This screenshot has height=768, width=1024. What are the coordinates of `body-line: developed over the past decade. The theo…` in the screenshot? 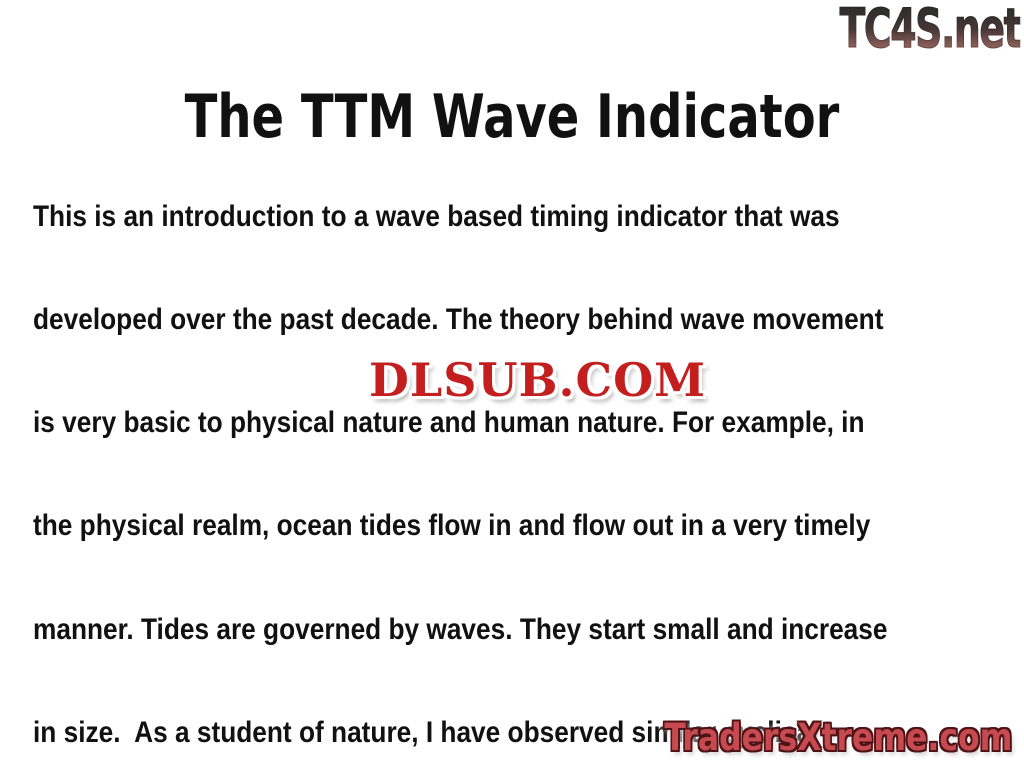 It's located at (458, 320).